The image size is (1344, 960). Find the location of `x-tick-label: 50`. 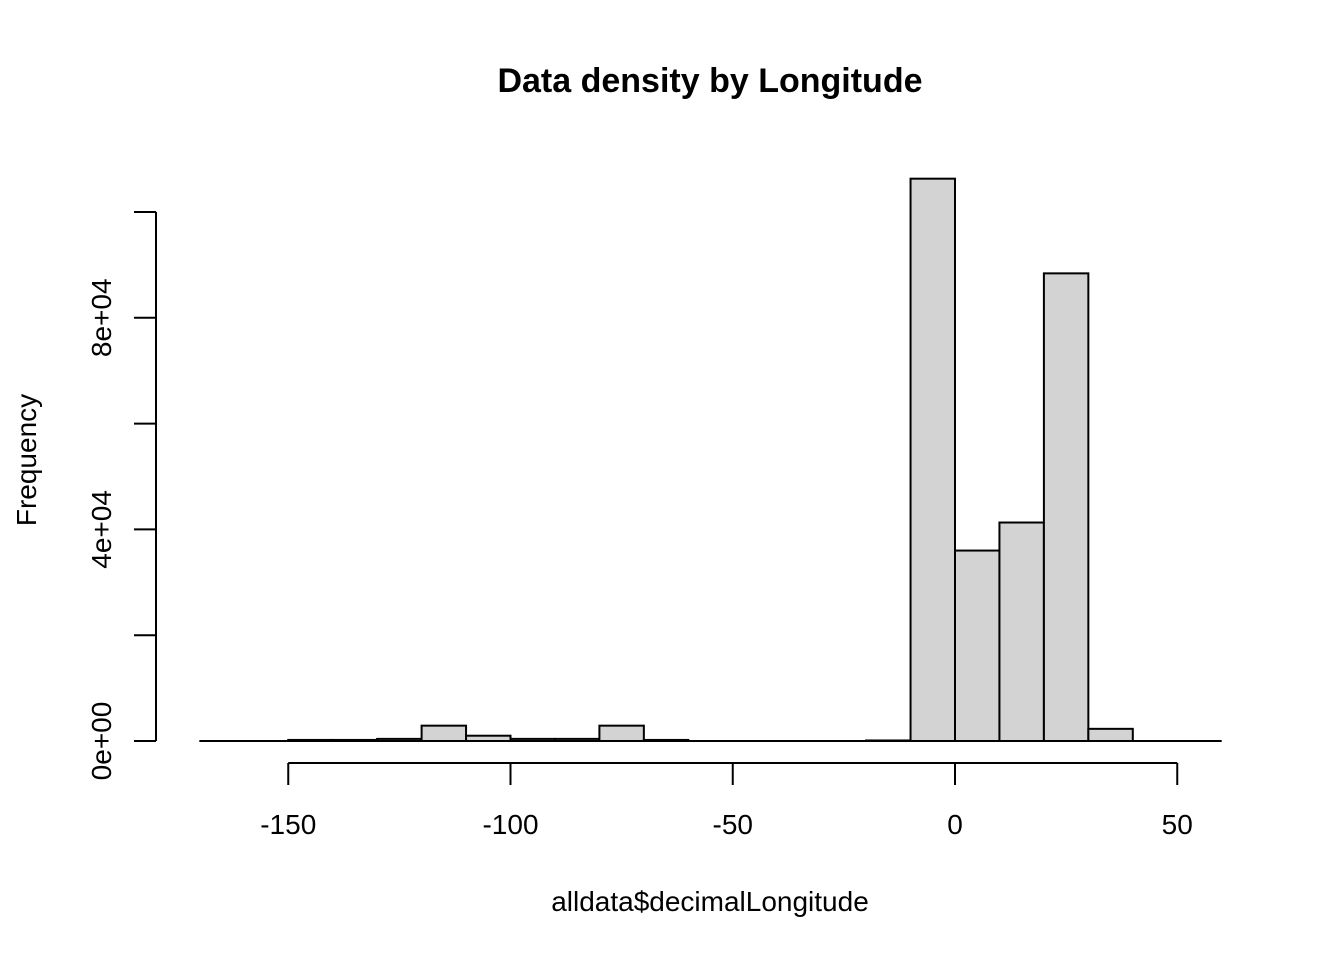

x-tick-label: 50 is located at coordinates (1177, 824).